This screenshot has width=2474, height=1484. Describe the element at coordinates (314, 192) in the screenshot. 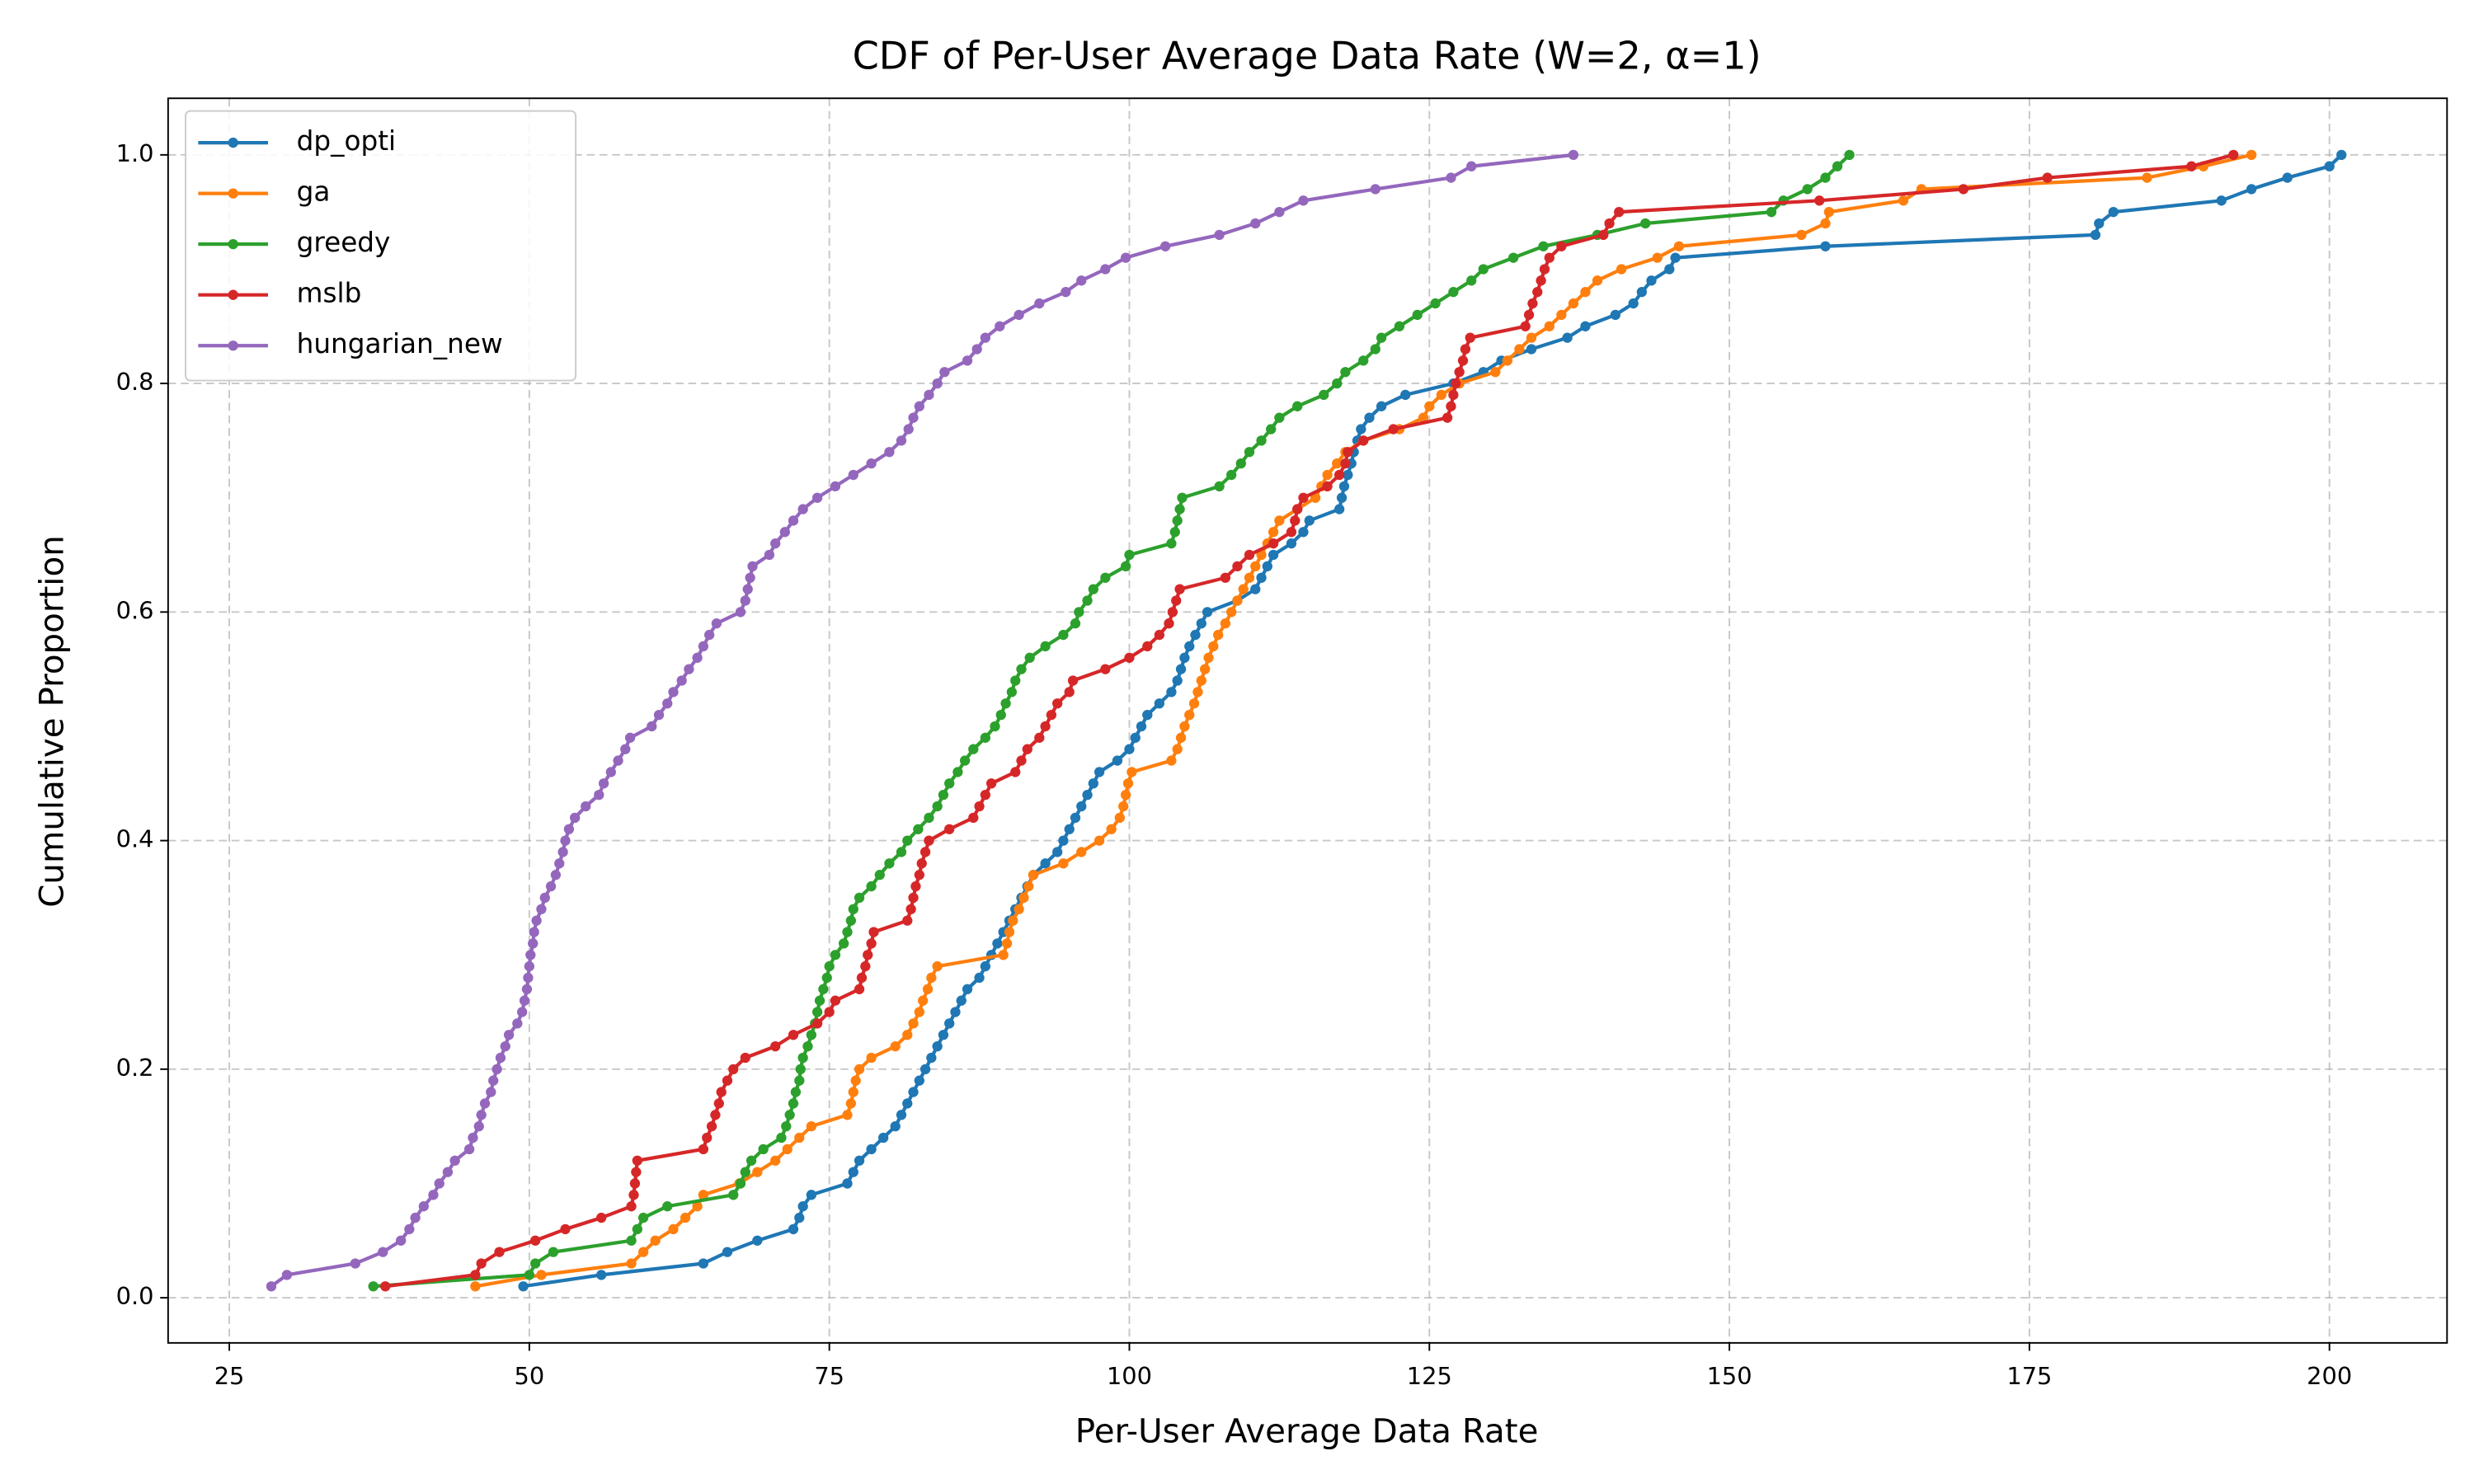

I see `legend-label: ga` at that location.